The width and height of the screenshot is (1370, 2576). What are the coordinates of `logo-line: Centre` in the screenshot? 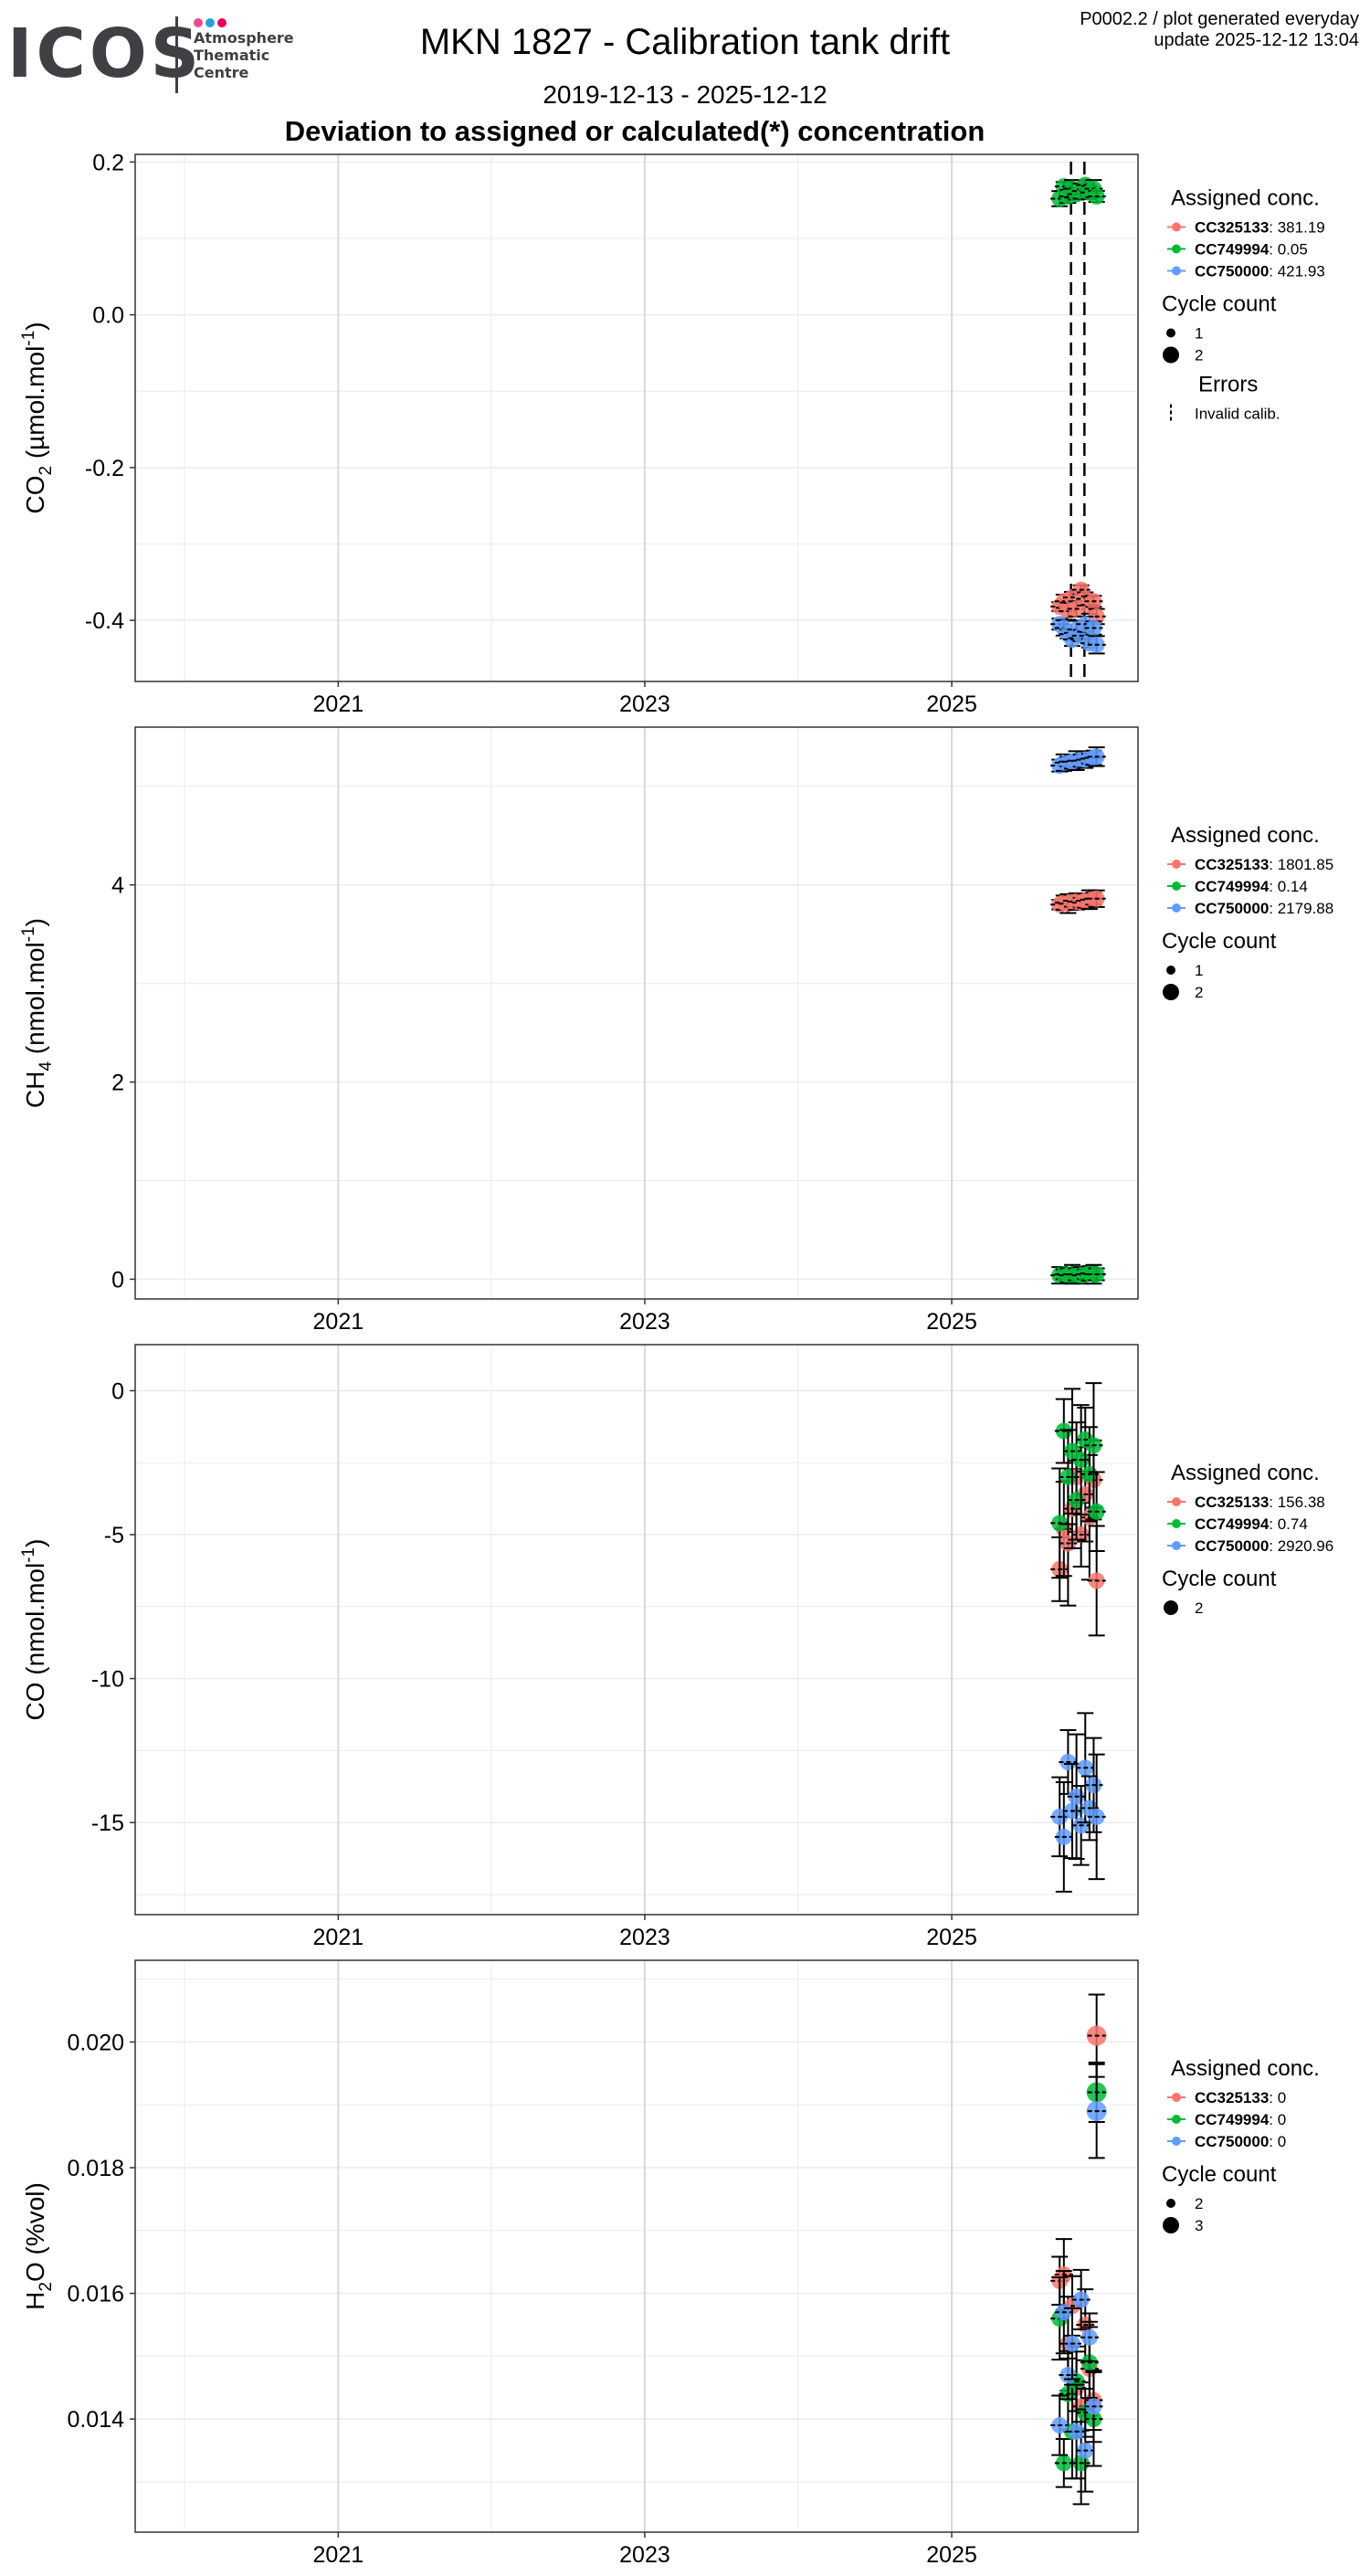 It's located at (221, 72).